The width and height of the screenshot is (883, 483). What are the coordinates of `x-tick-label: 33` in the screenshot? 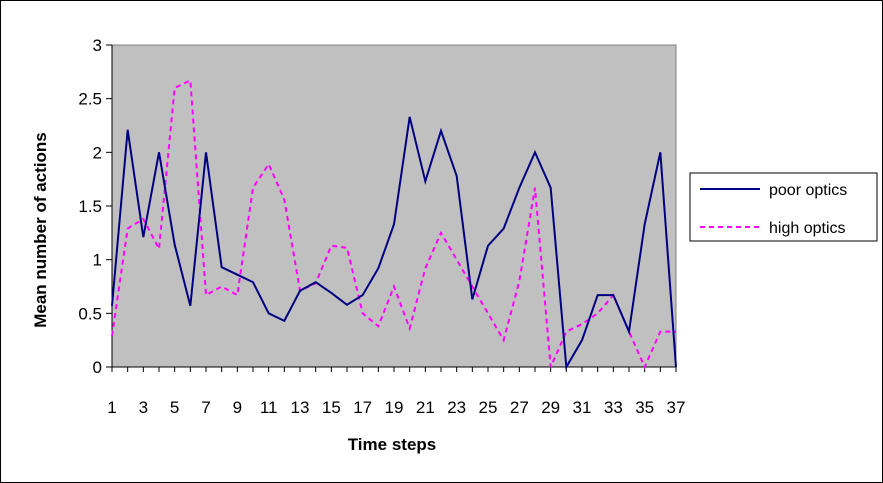 It's located at (613, 407).